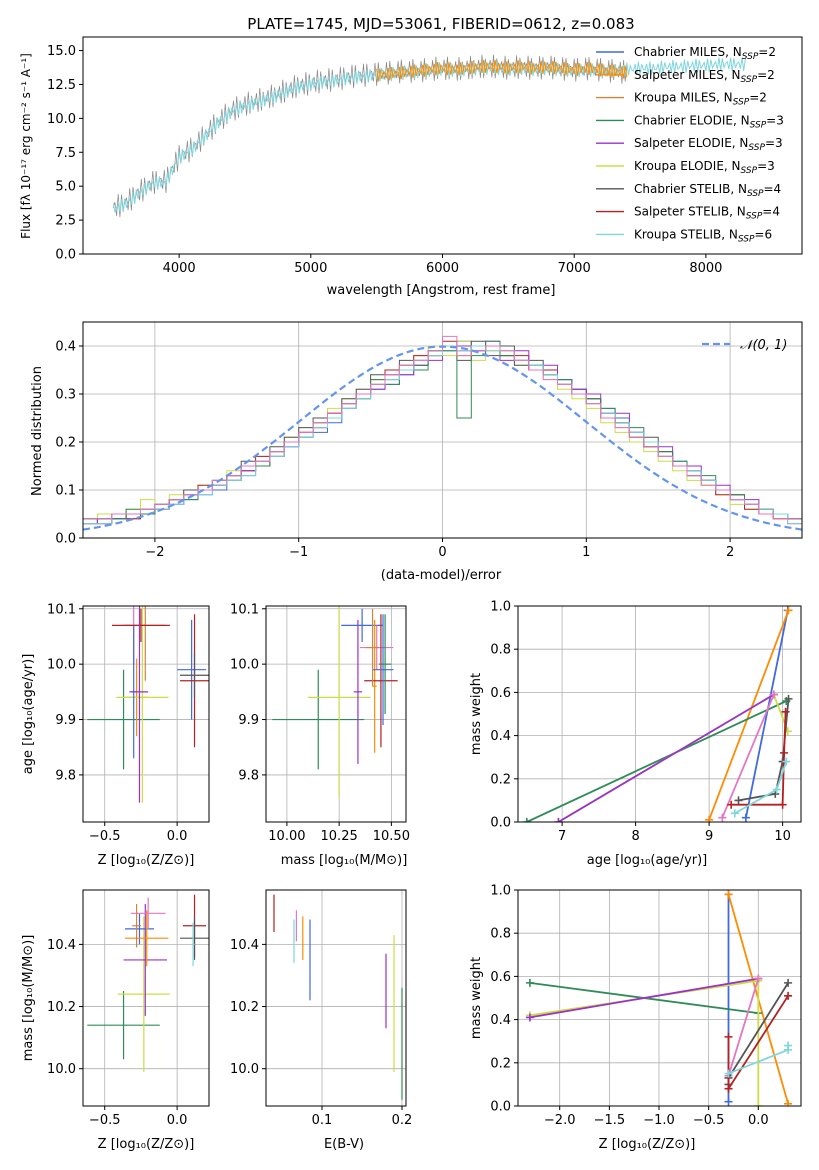 The image size is (819, 1170). Describe the element at coordinates (782, 836) in the screenshot. I see `x-tick-label: 10` at that location.